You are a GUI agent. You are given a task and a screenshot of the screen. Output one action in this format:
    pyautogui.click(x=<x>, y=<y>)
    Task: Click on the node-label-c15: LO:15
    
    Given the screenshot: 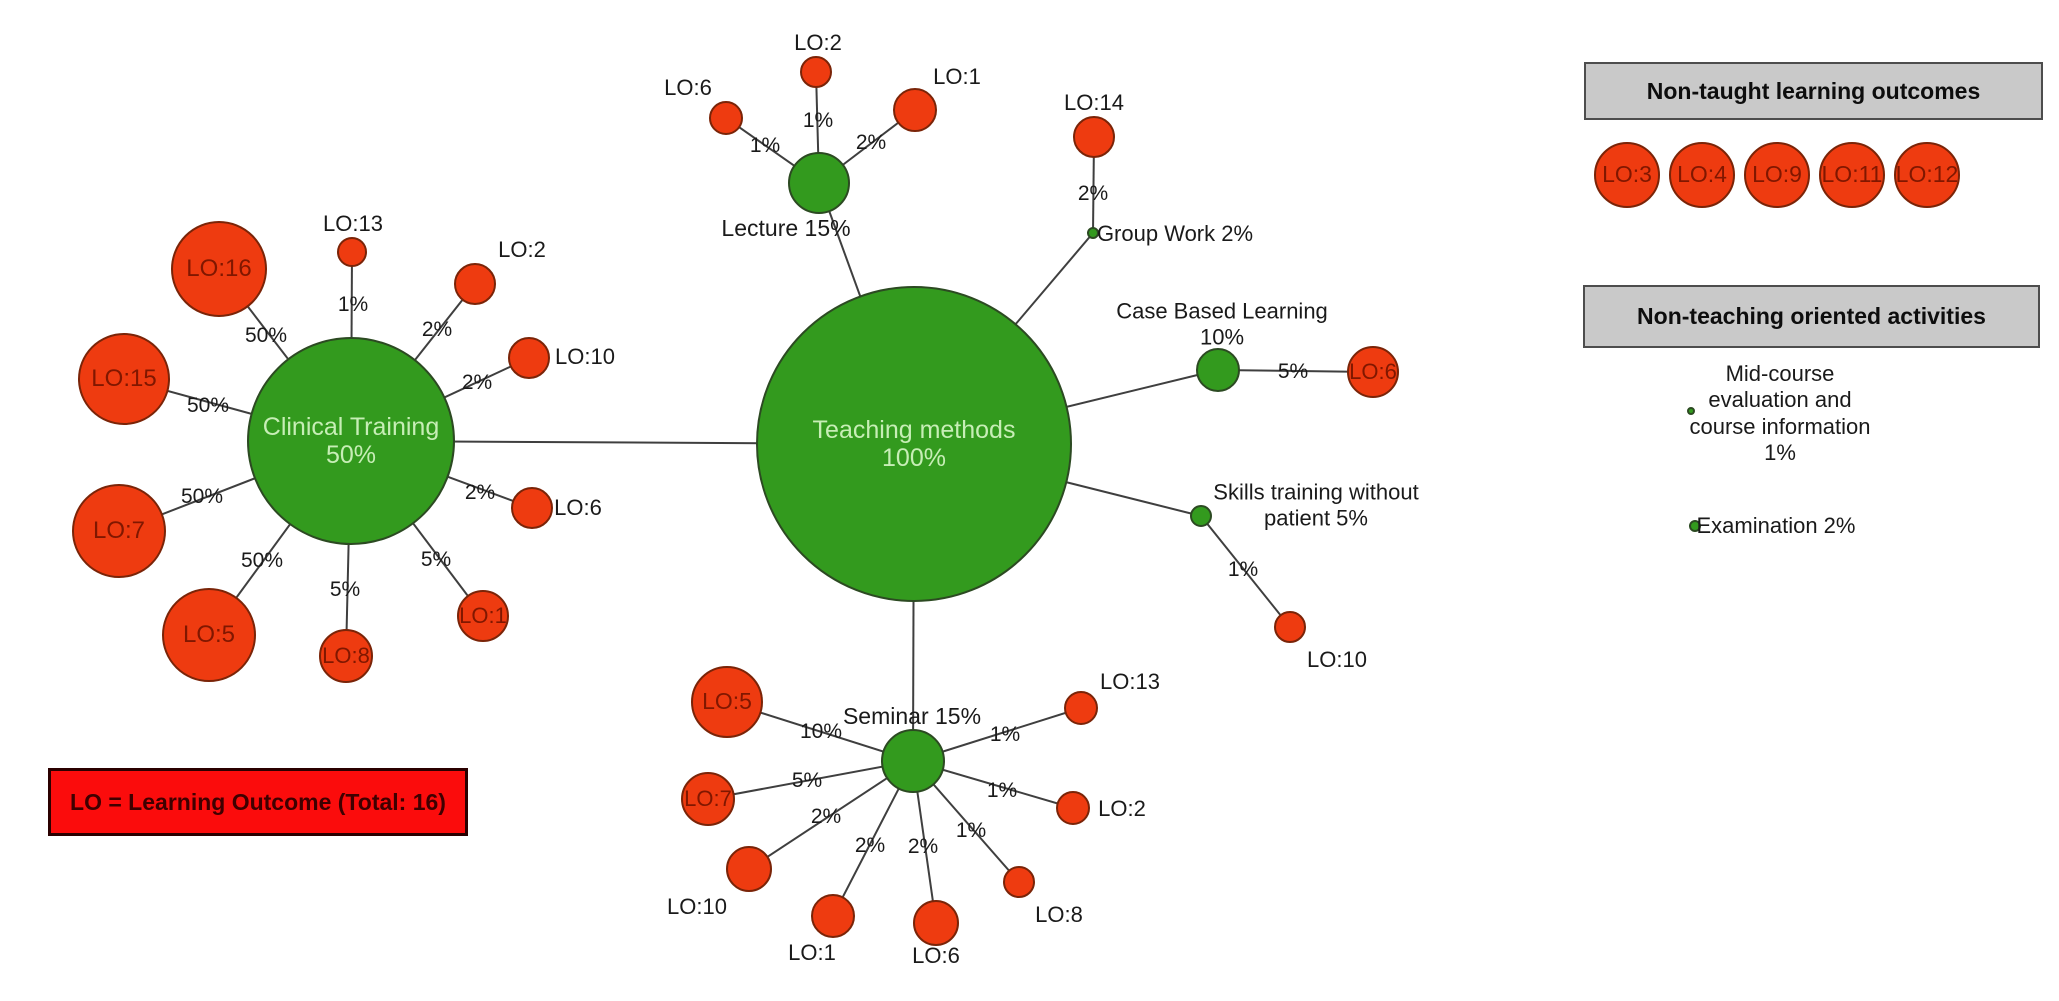 What is the action you would take?
    pyautogui.click(x=124, y=378)
    